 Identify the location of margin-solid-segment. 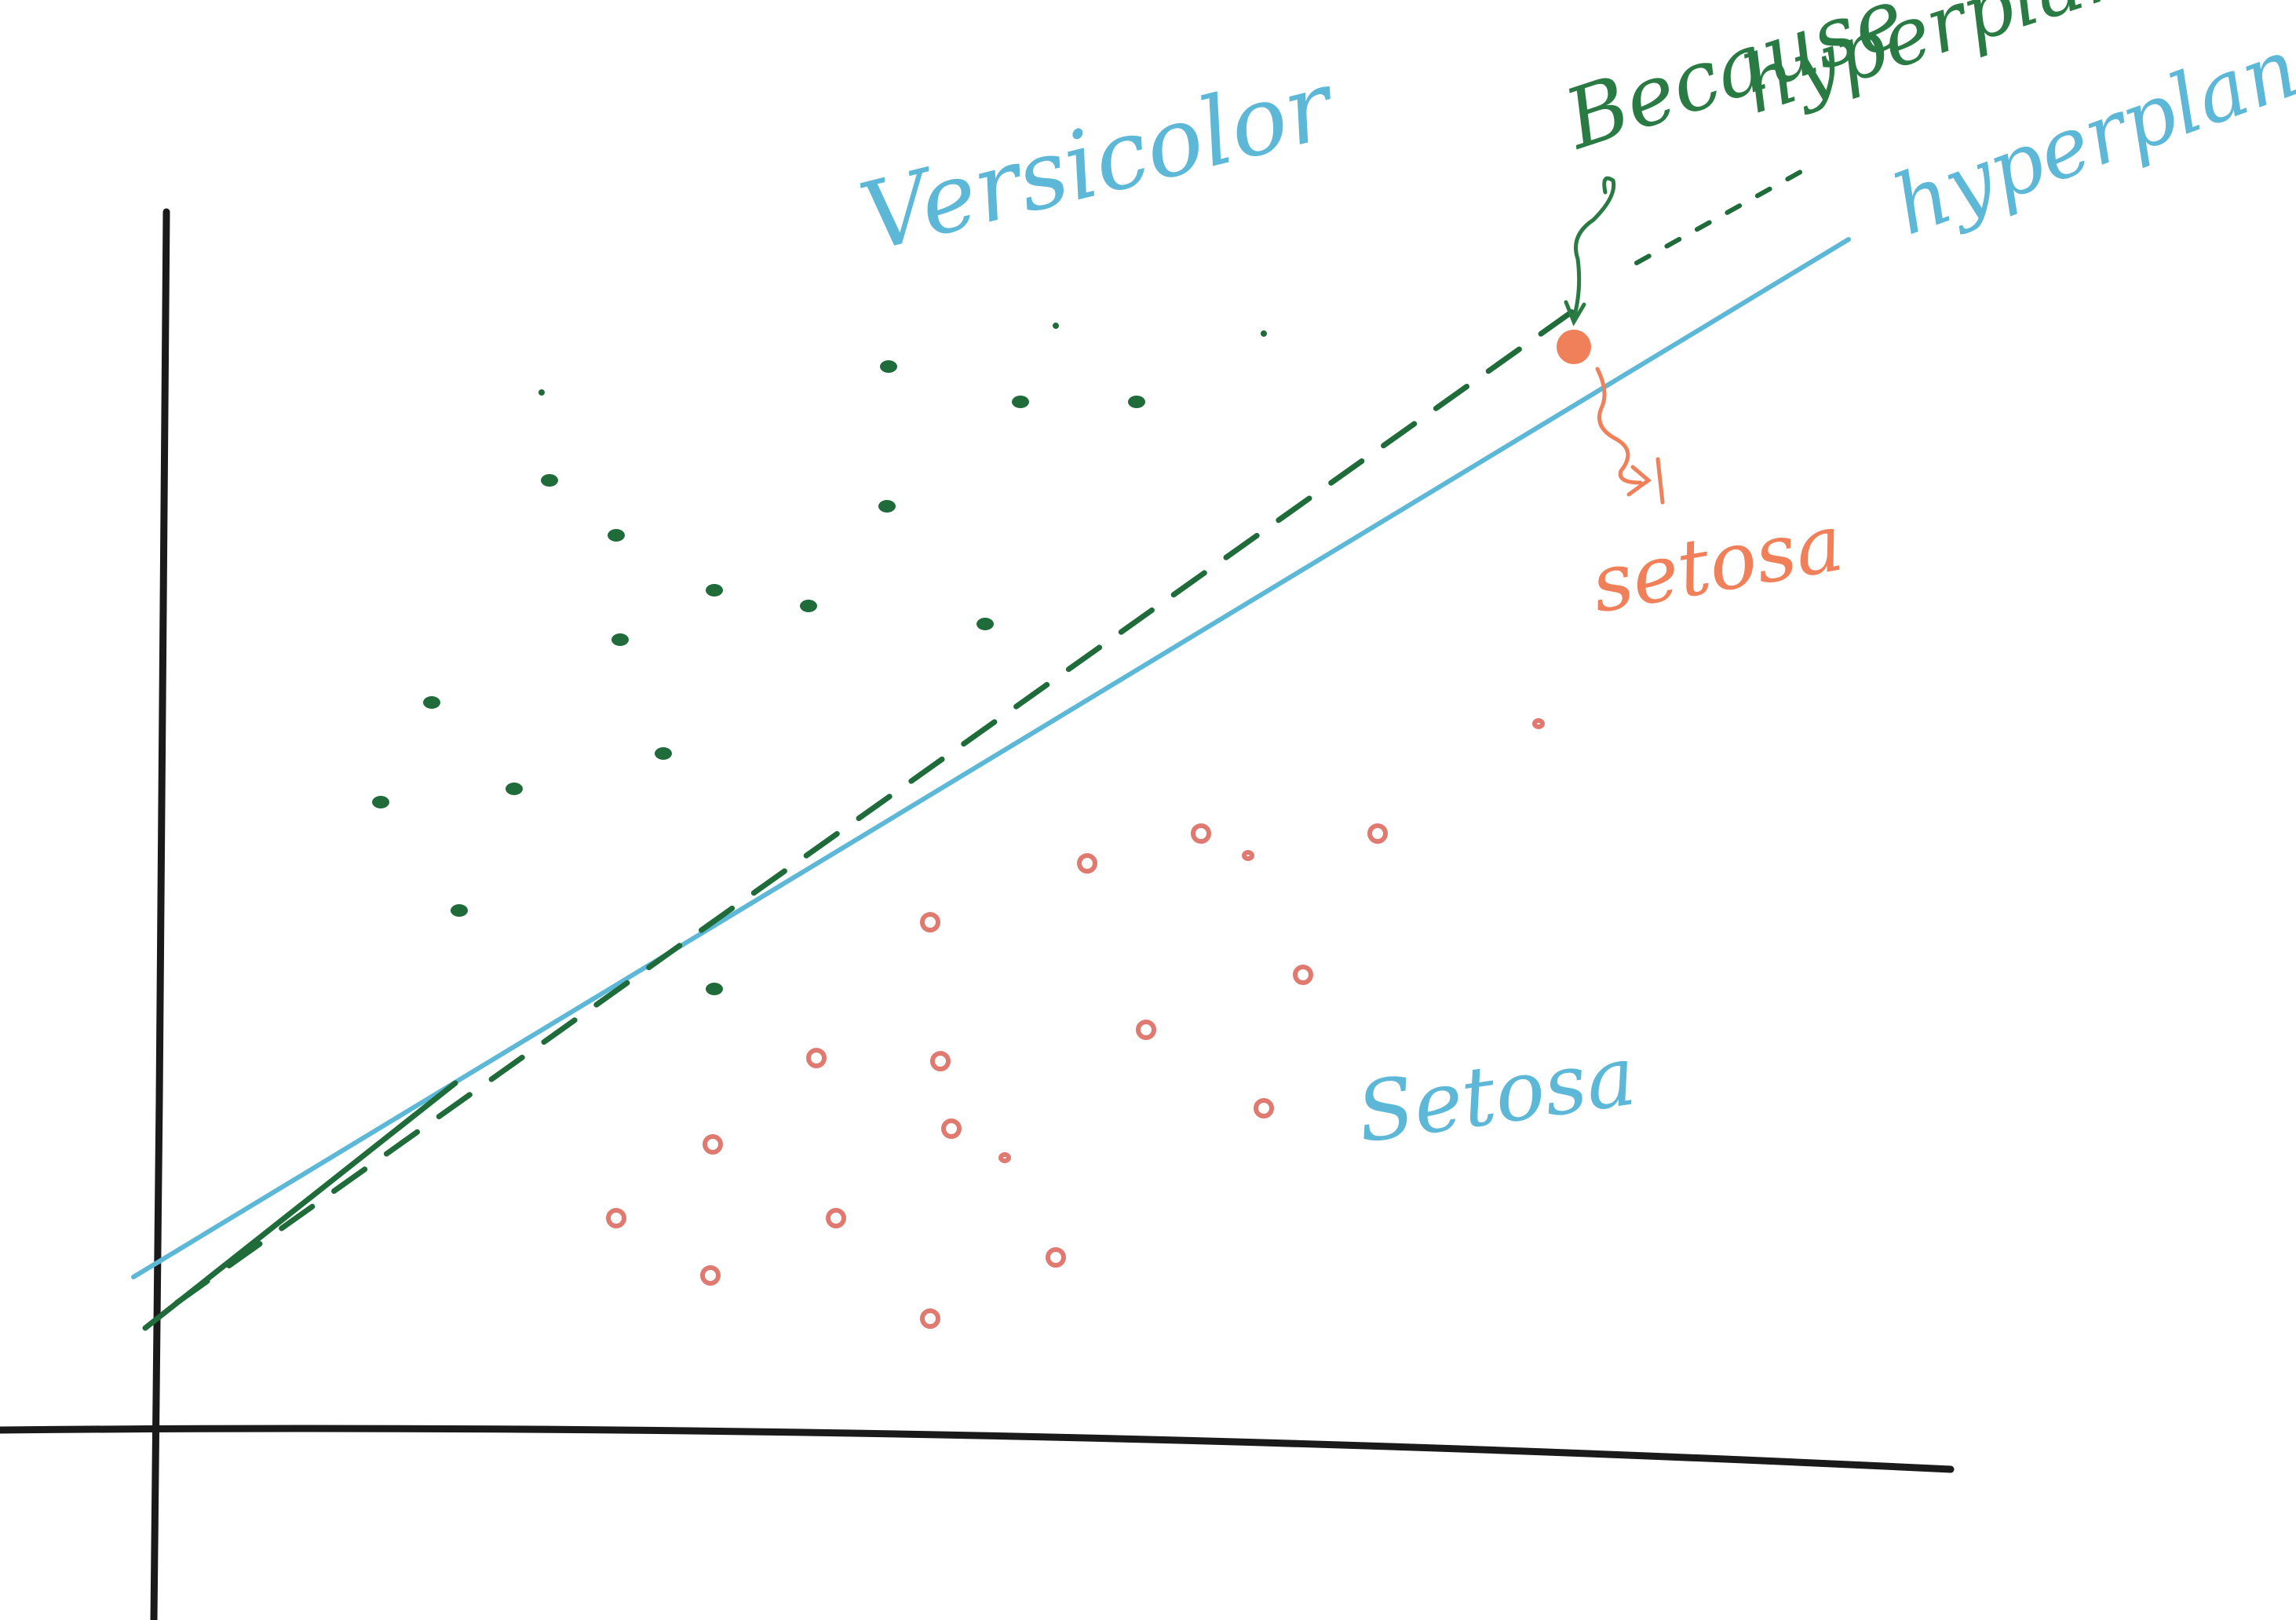
(300, 1205).